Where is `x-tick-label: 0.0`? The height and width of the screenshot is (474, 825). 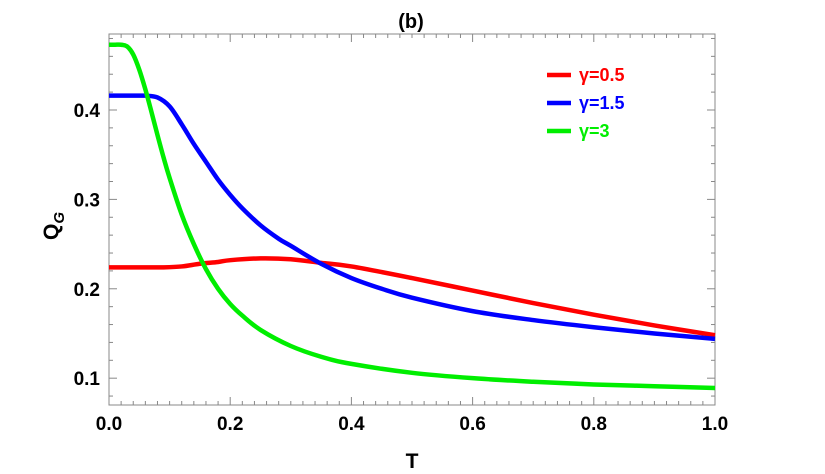
x-tick-label: 0.0 is located at coordinates (109, 424).